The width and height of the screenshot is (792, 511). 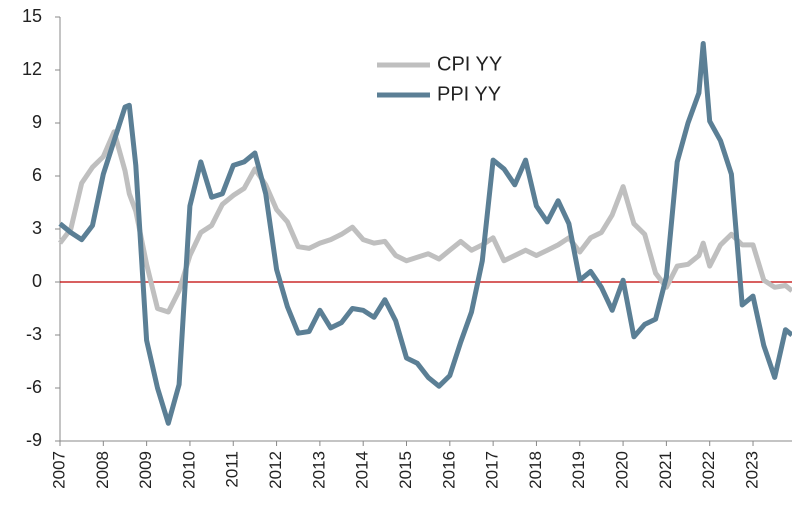 What do you see at coordinates (578, 470) in the screenshot?
I see `x-tick-label: 2019` at bounding box center [578, 470].